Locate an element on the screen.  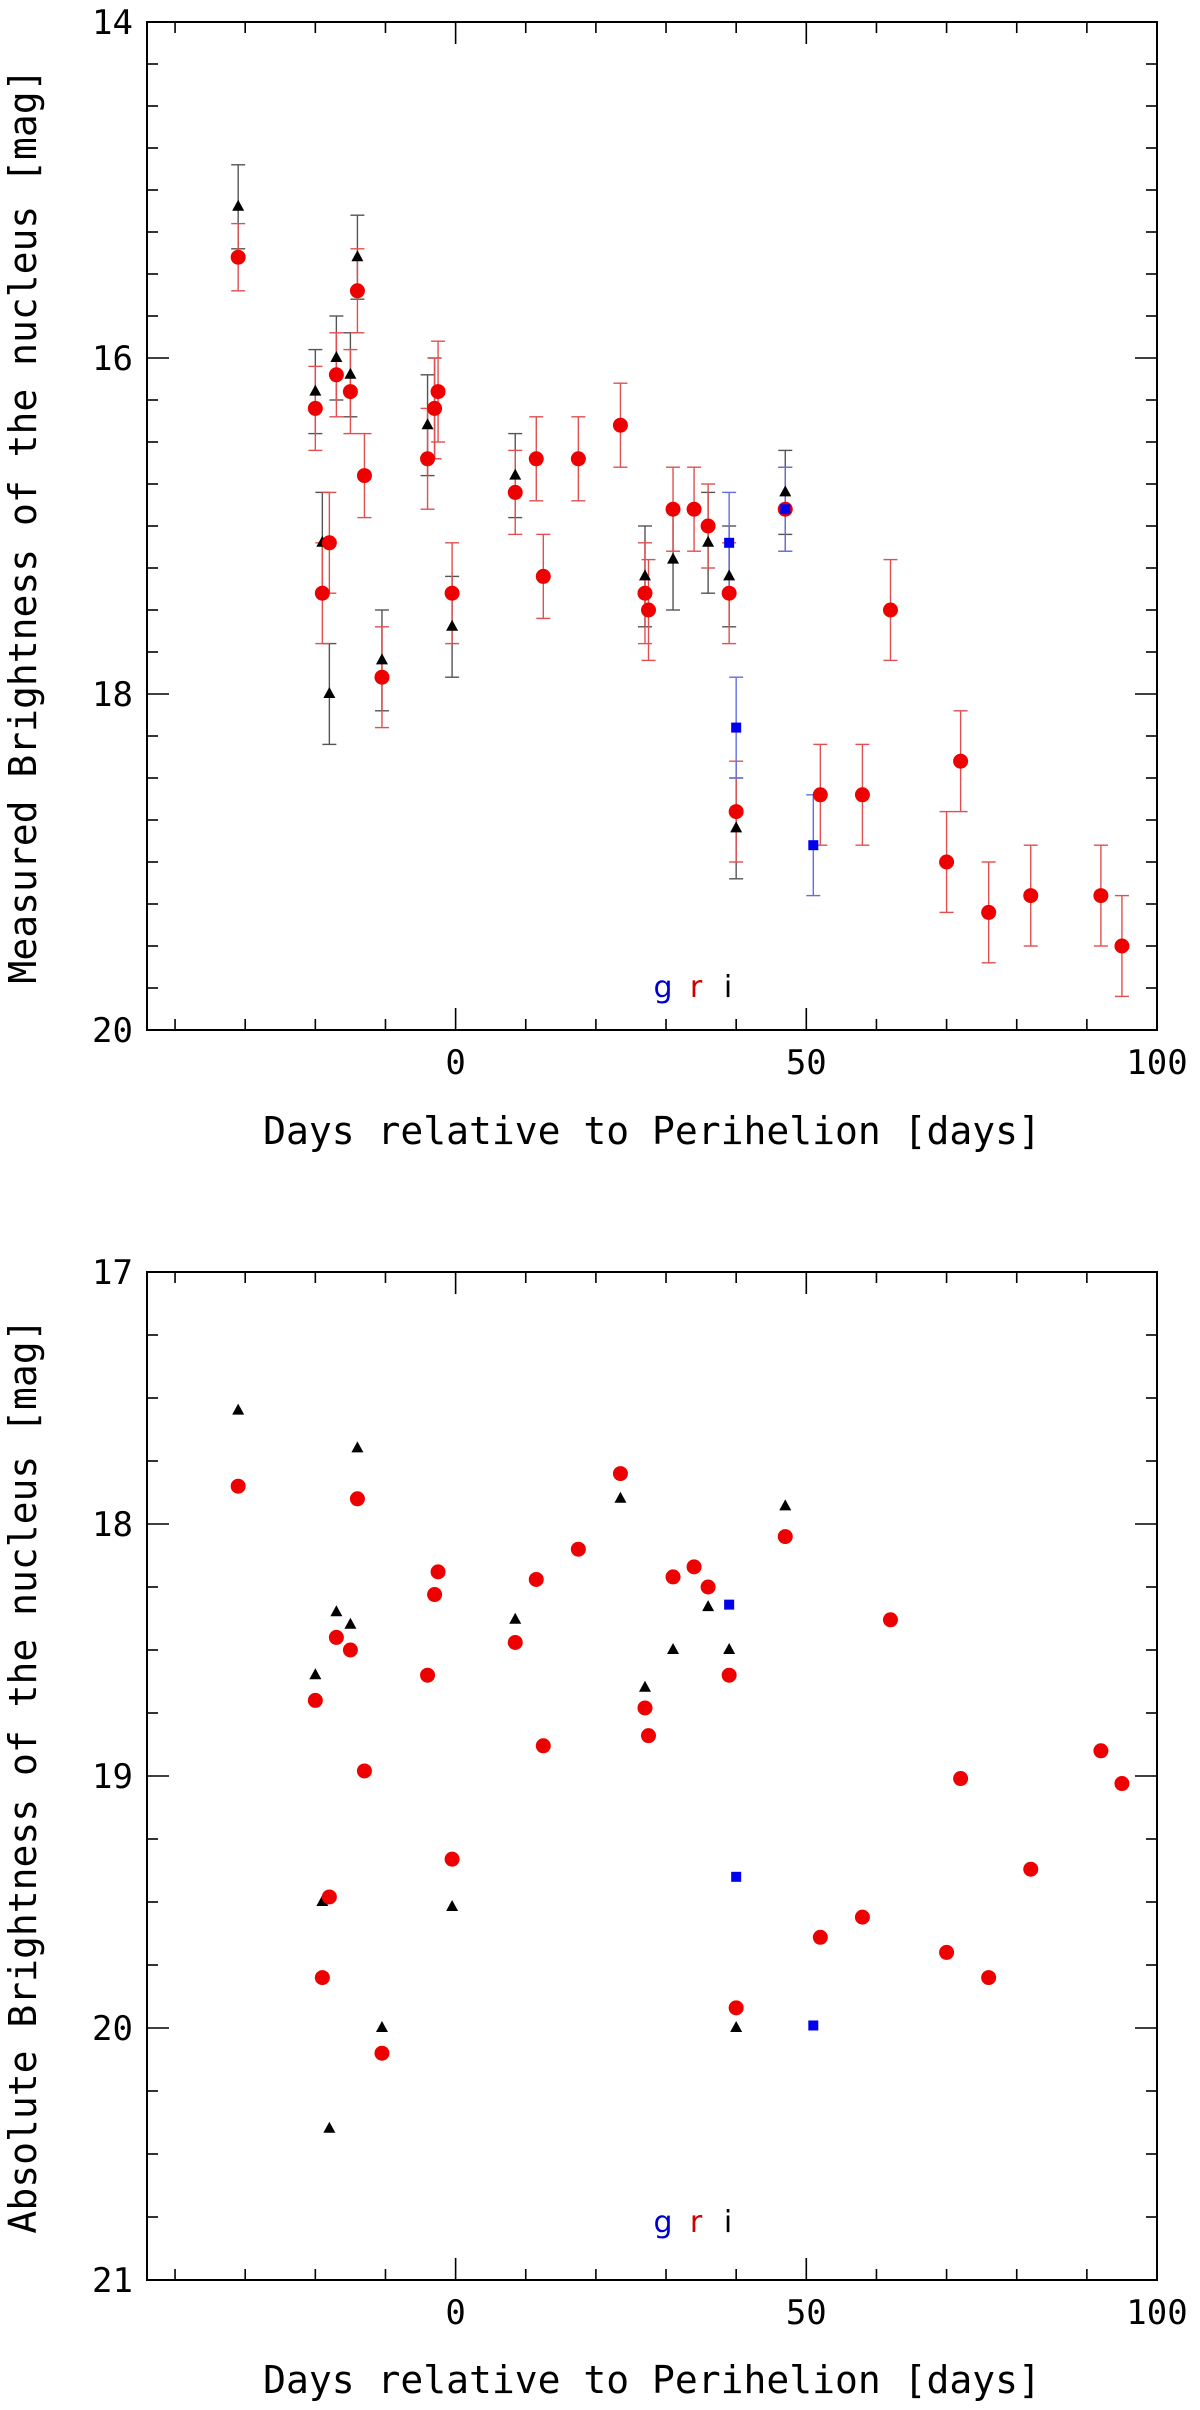
bottom-y-axis-label: Absolute Brightness of the nucleus [mag] is located at coordinates (23, 1775).